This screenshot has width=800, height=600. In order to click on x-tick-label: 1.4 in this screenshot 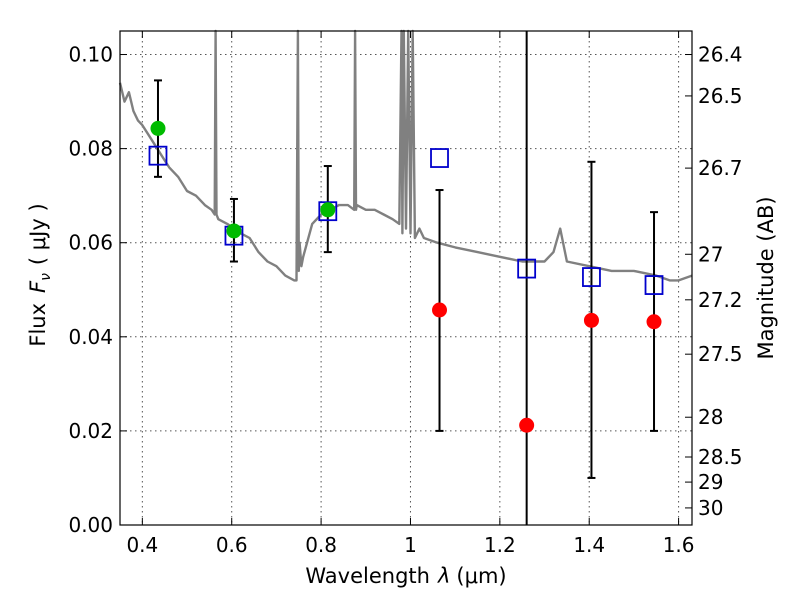, I will do `click(589, 545)`.